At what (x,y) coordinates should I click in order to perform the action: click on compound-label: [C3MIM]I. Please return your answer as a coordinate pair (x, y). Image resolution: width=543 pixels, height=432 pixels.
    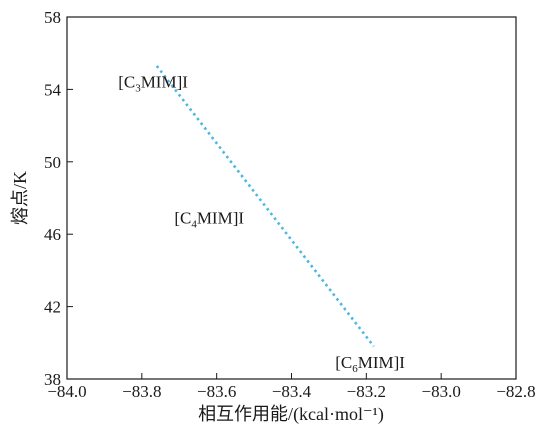
    Looking at the image, I should click on (153, 84).